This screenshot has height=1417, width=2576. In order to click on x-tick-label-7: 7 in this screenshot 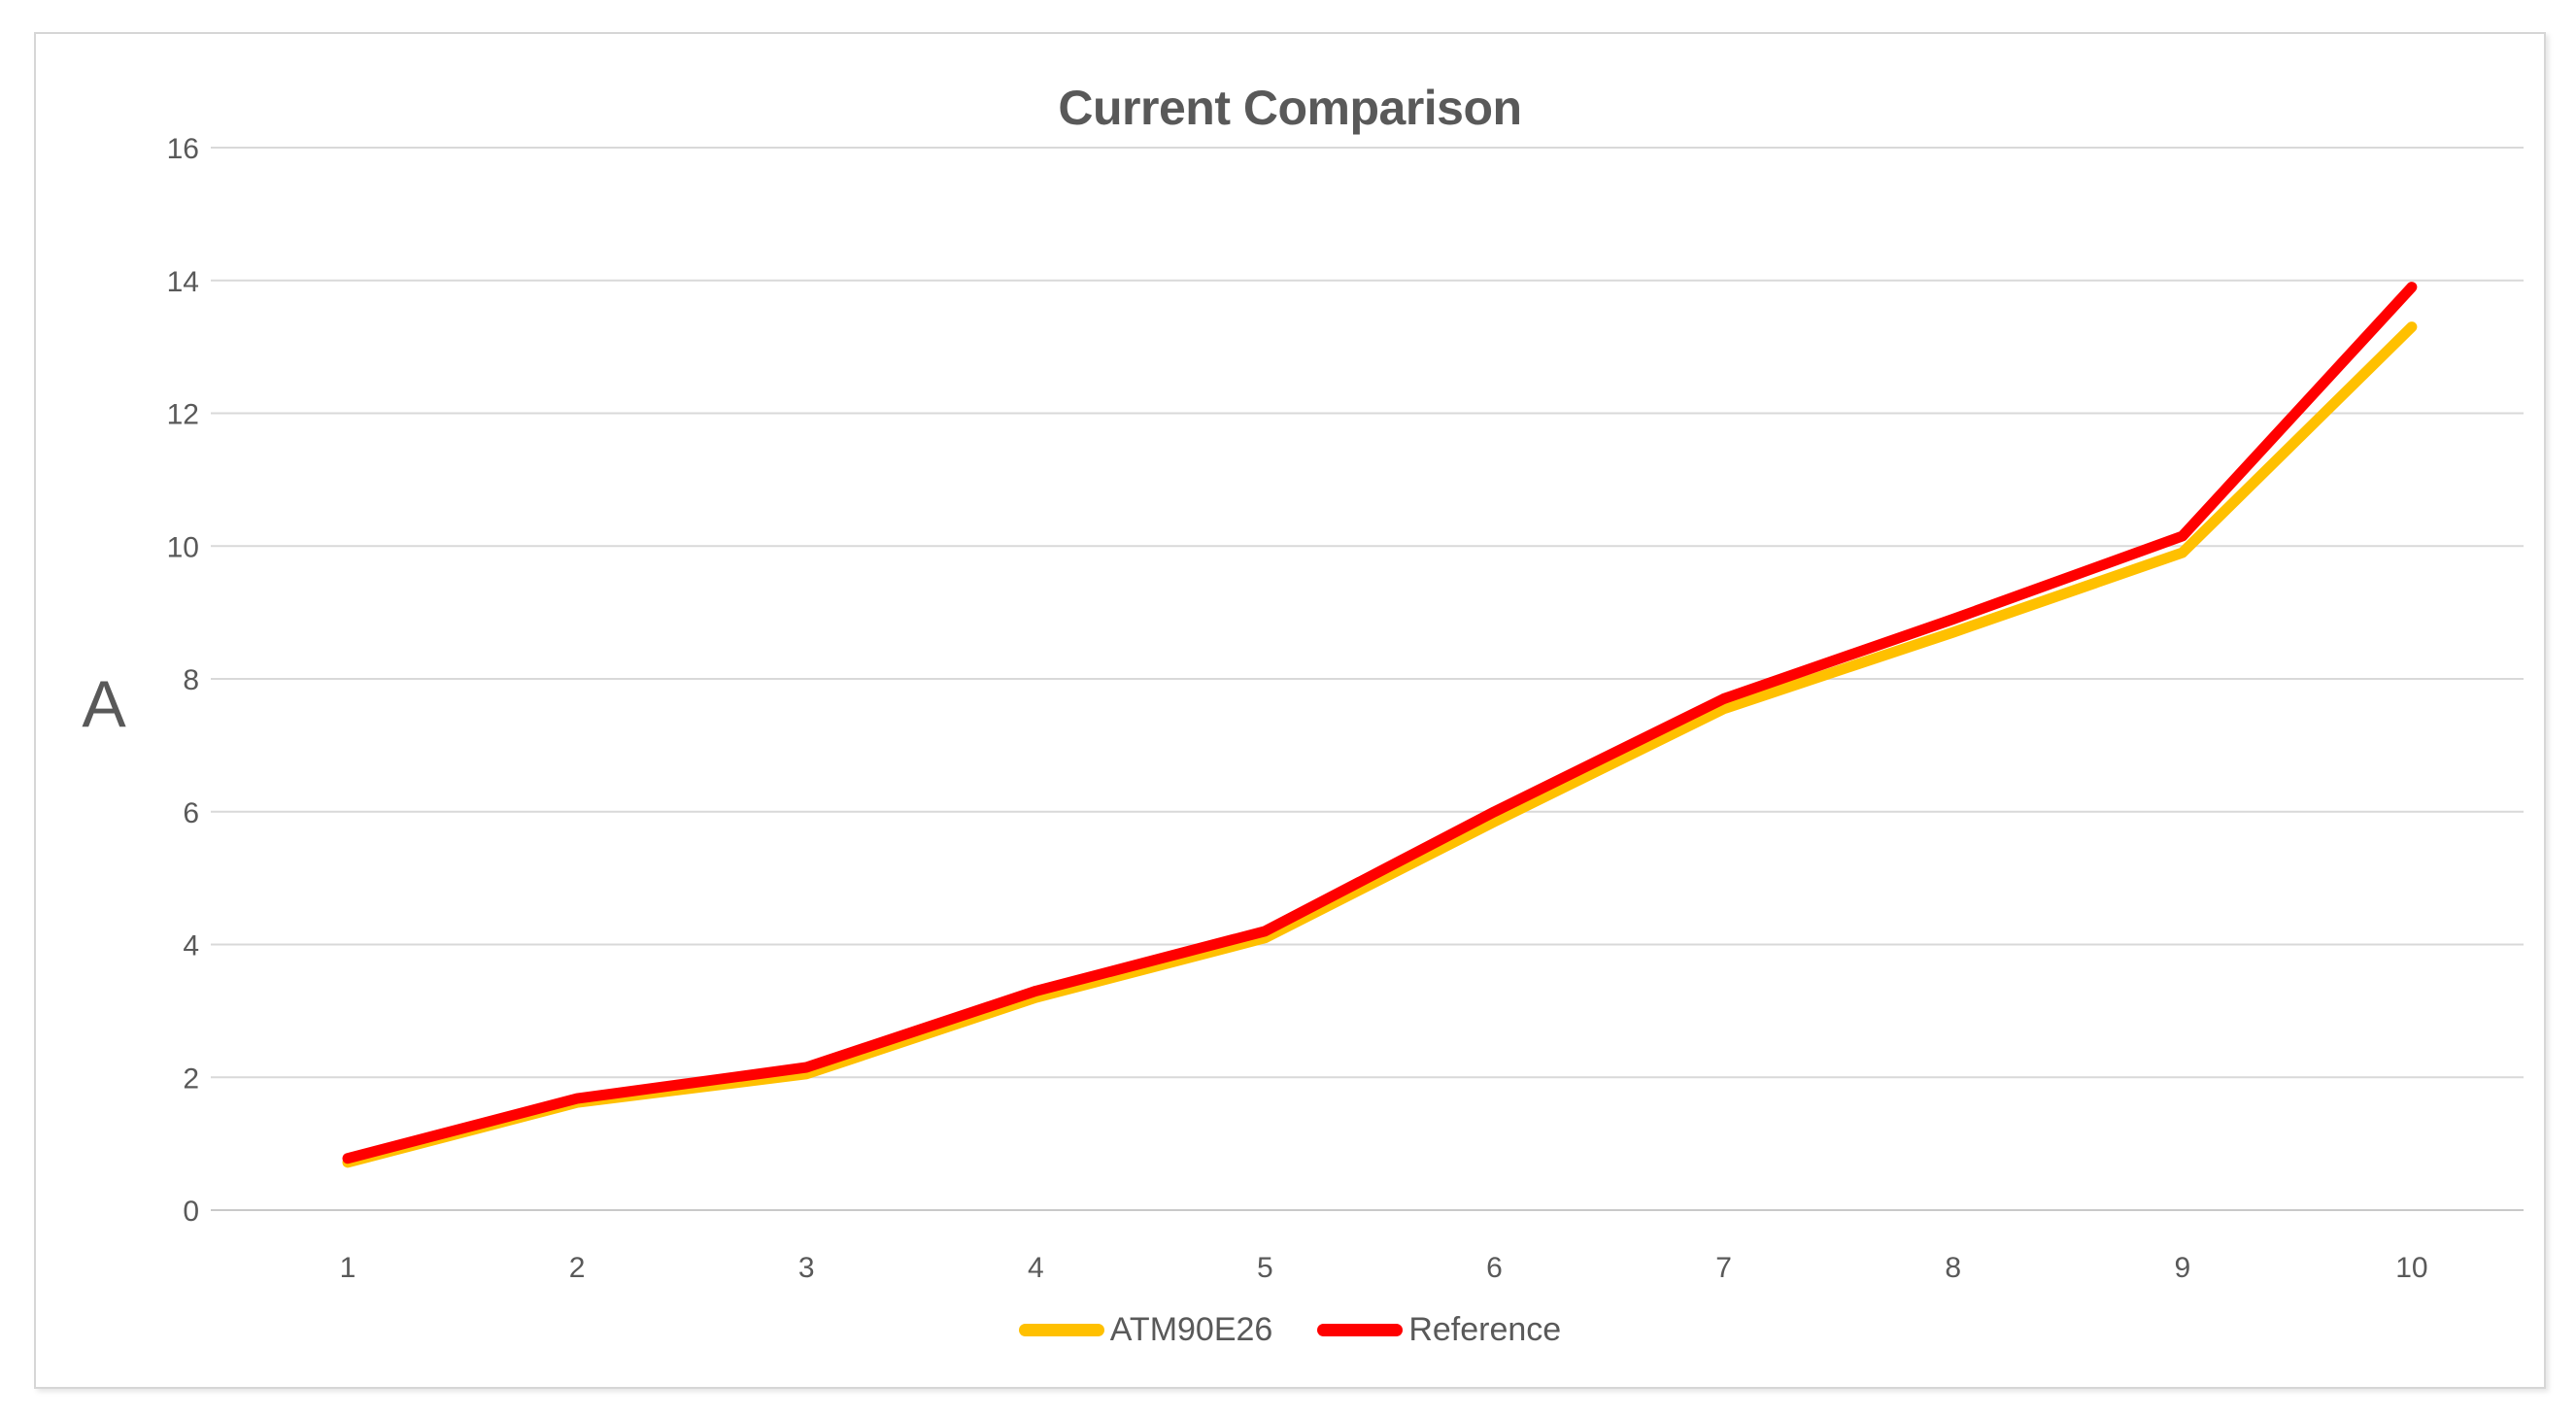, I will do `click(1723, 1268)`.